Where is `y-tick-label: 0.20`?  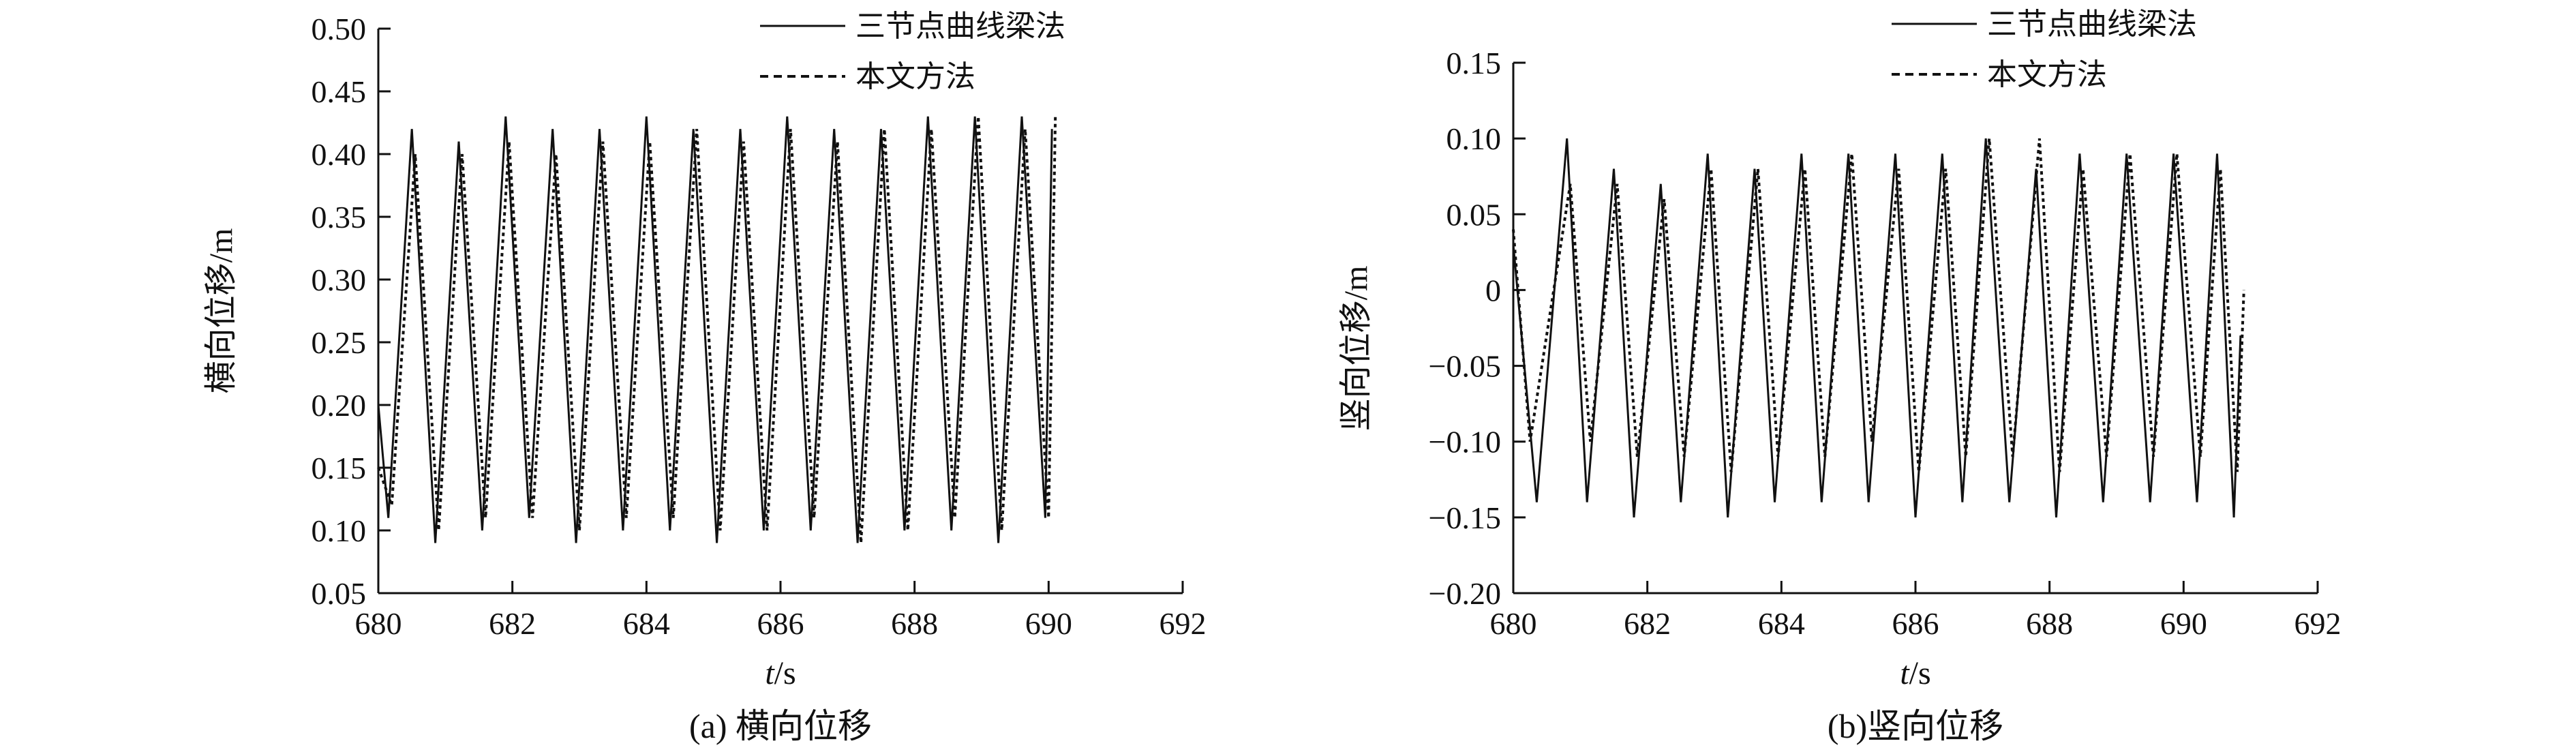 y-tick-label: 0.20 is located at coordinates (339, 406).